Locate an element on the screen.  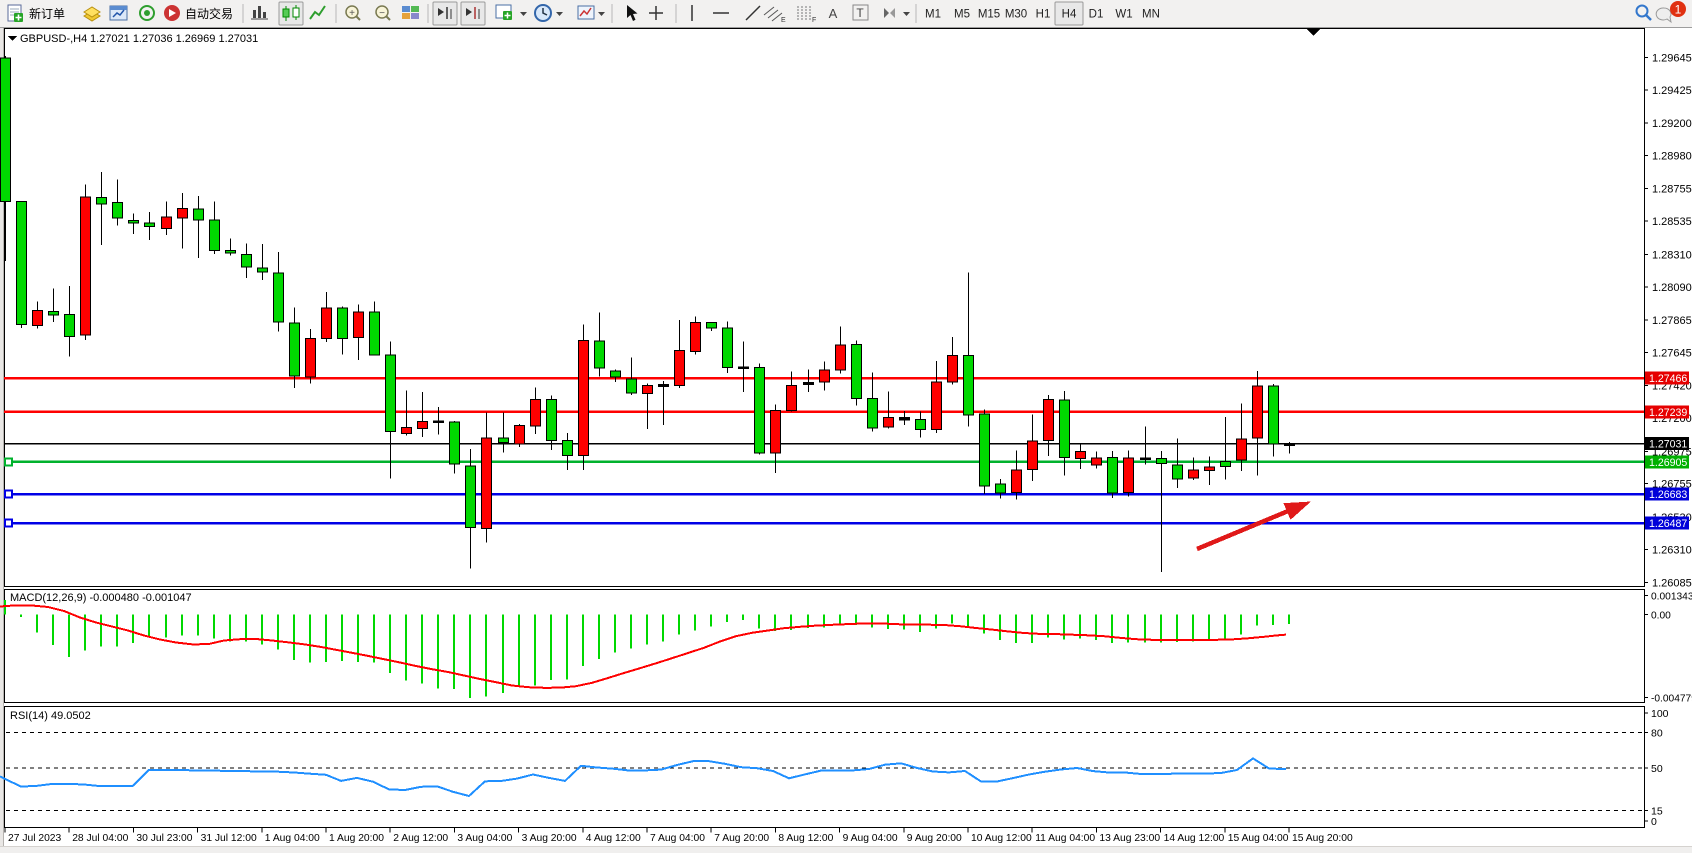
svg-text: 1.28755 is located at coordinates (1672, 190).